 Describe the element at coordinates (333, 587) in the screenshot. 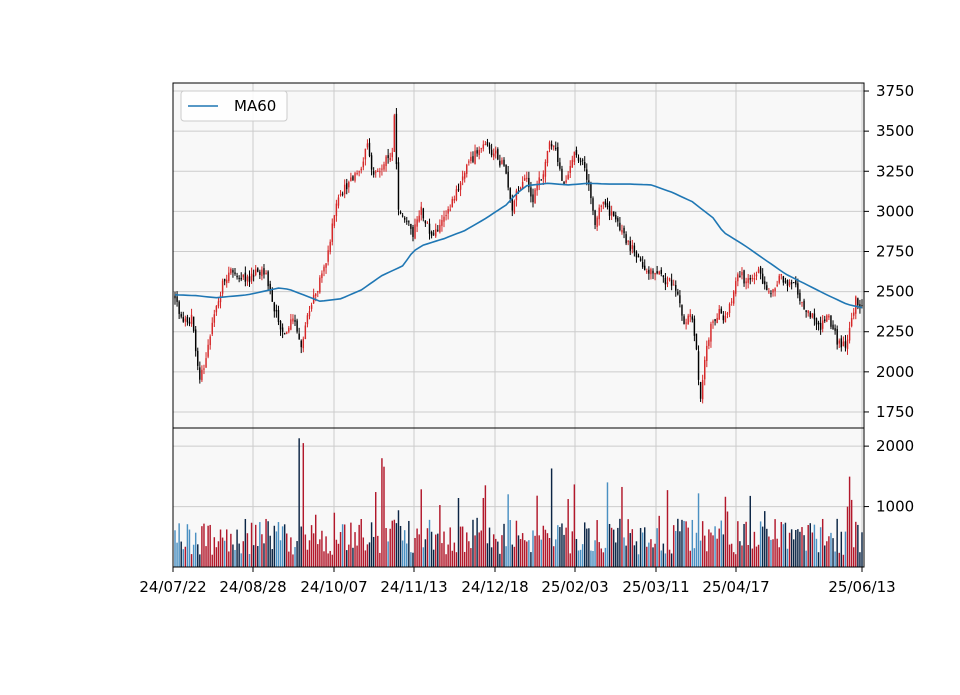

I see `x-tick-label: 24/10/07` at that location.